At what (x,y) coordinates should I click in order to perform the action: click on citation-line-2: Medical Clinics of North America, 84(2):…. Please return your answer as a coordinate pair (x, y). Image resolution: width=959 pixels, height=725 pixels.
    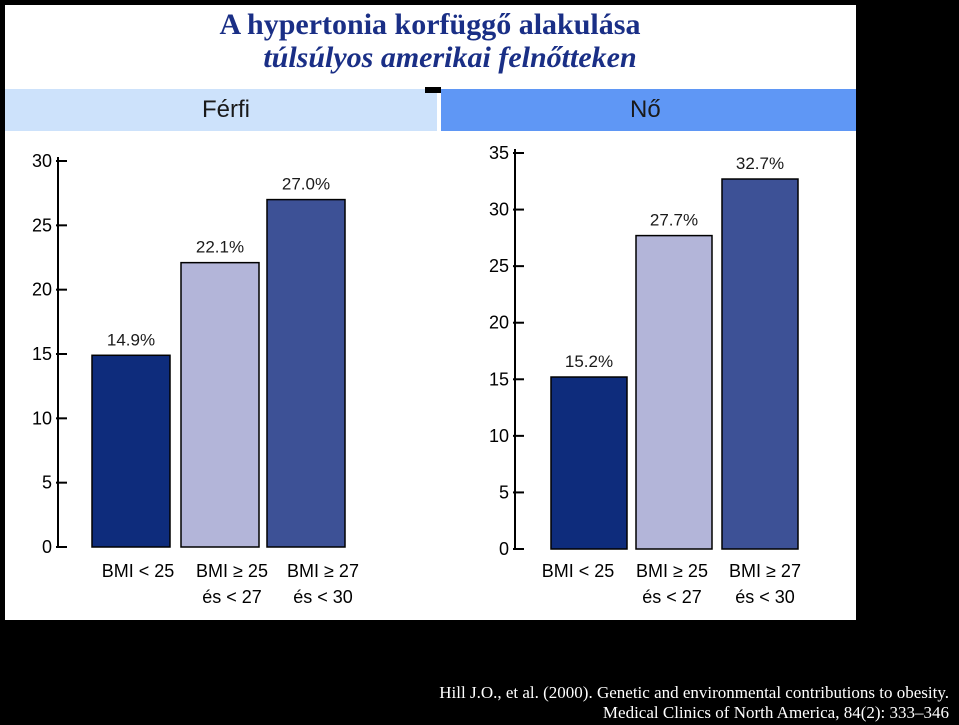
    Looking at the image, I should click on (775, 712).